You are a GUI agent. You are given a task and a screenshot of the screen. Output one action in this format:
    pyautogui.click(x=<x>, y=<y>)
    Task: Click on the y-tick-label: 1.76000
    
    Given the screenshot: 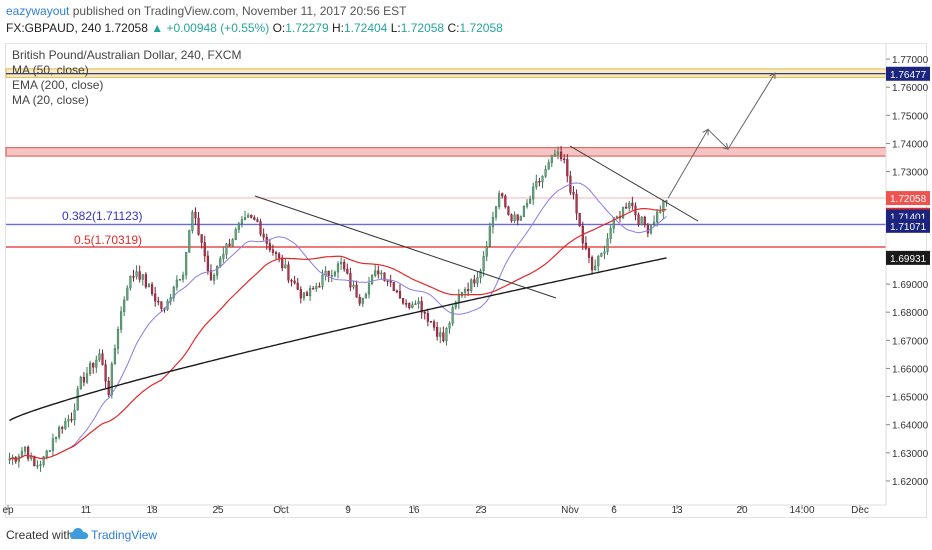 What is the action you would take?
    pyautogui.click(x=910, y=88)
    